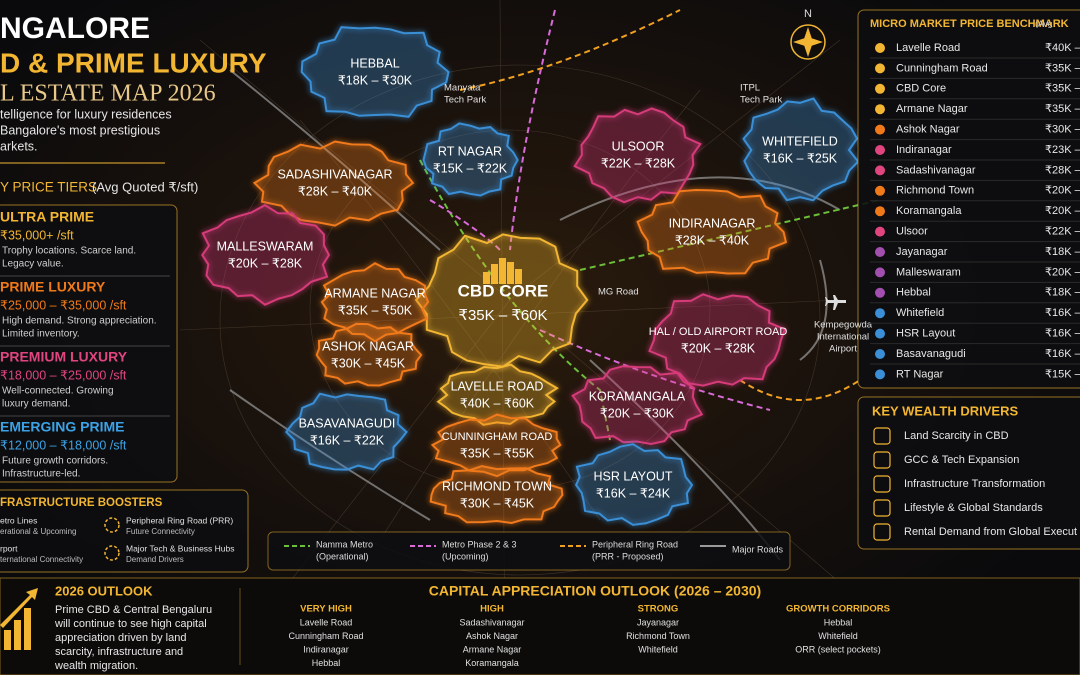 This screenshot has width=1080, height=675. What do you see at coordinates (658, 622) in the screenshot?
I see `appreciation-item: Jayanagar` at bounding box center [658, 622].